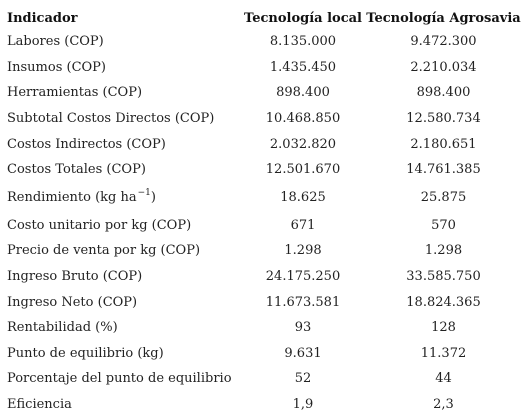 This screenshot has width=530, height=417. Describe the element at coordinates (72, 302) in the screenshot. I see `row-label: Ingreso Neto (COP)` at that location.